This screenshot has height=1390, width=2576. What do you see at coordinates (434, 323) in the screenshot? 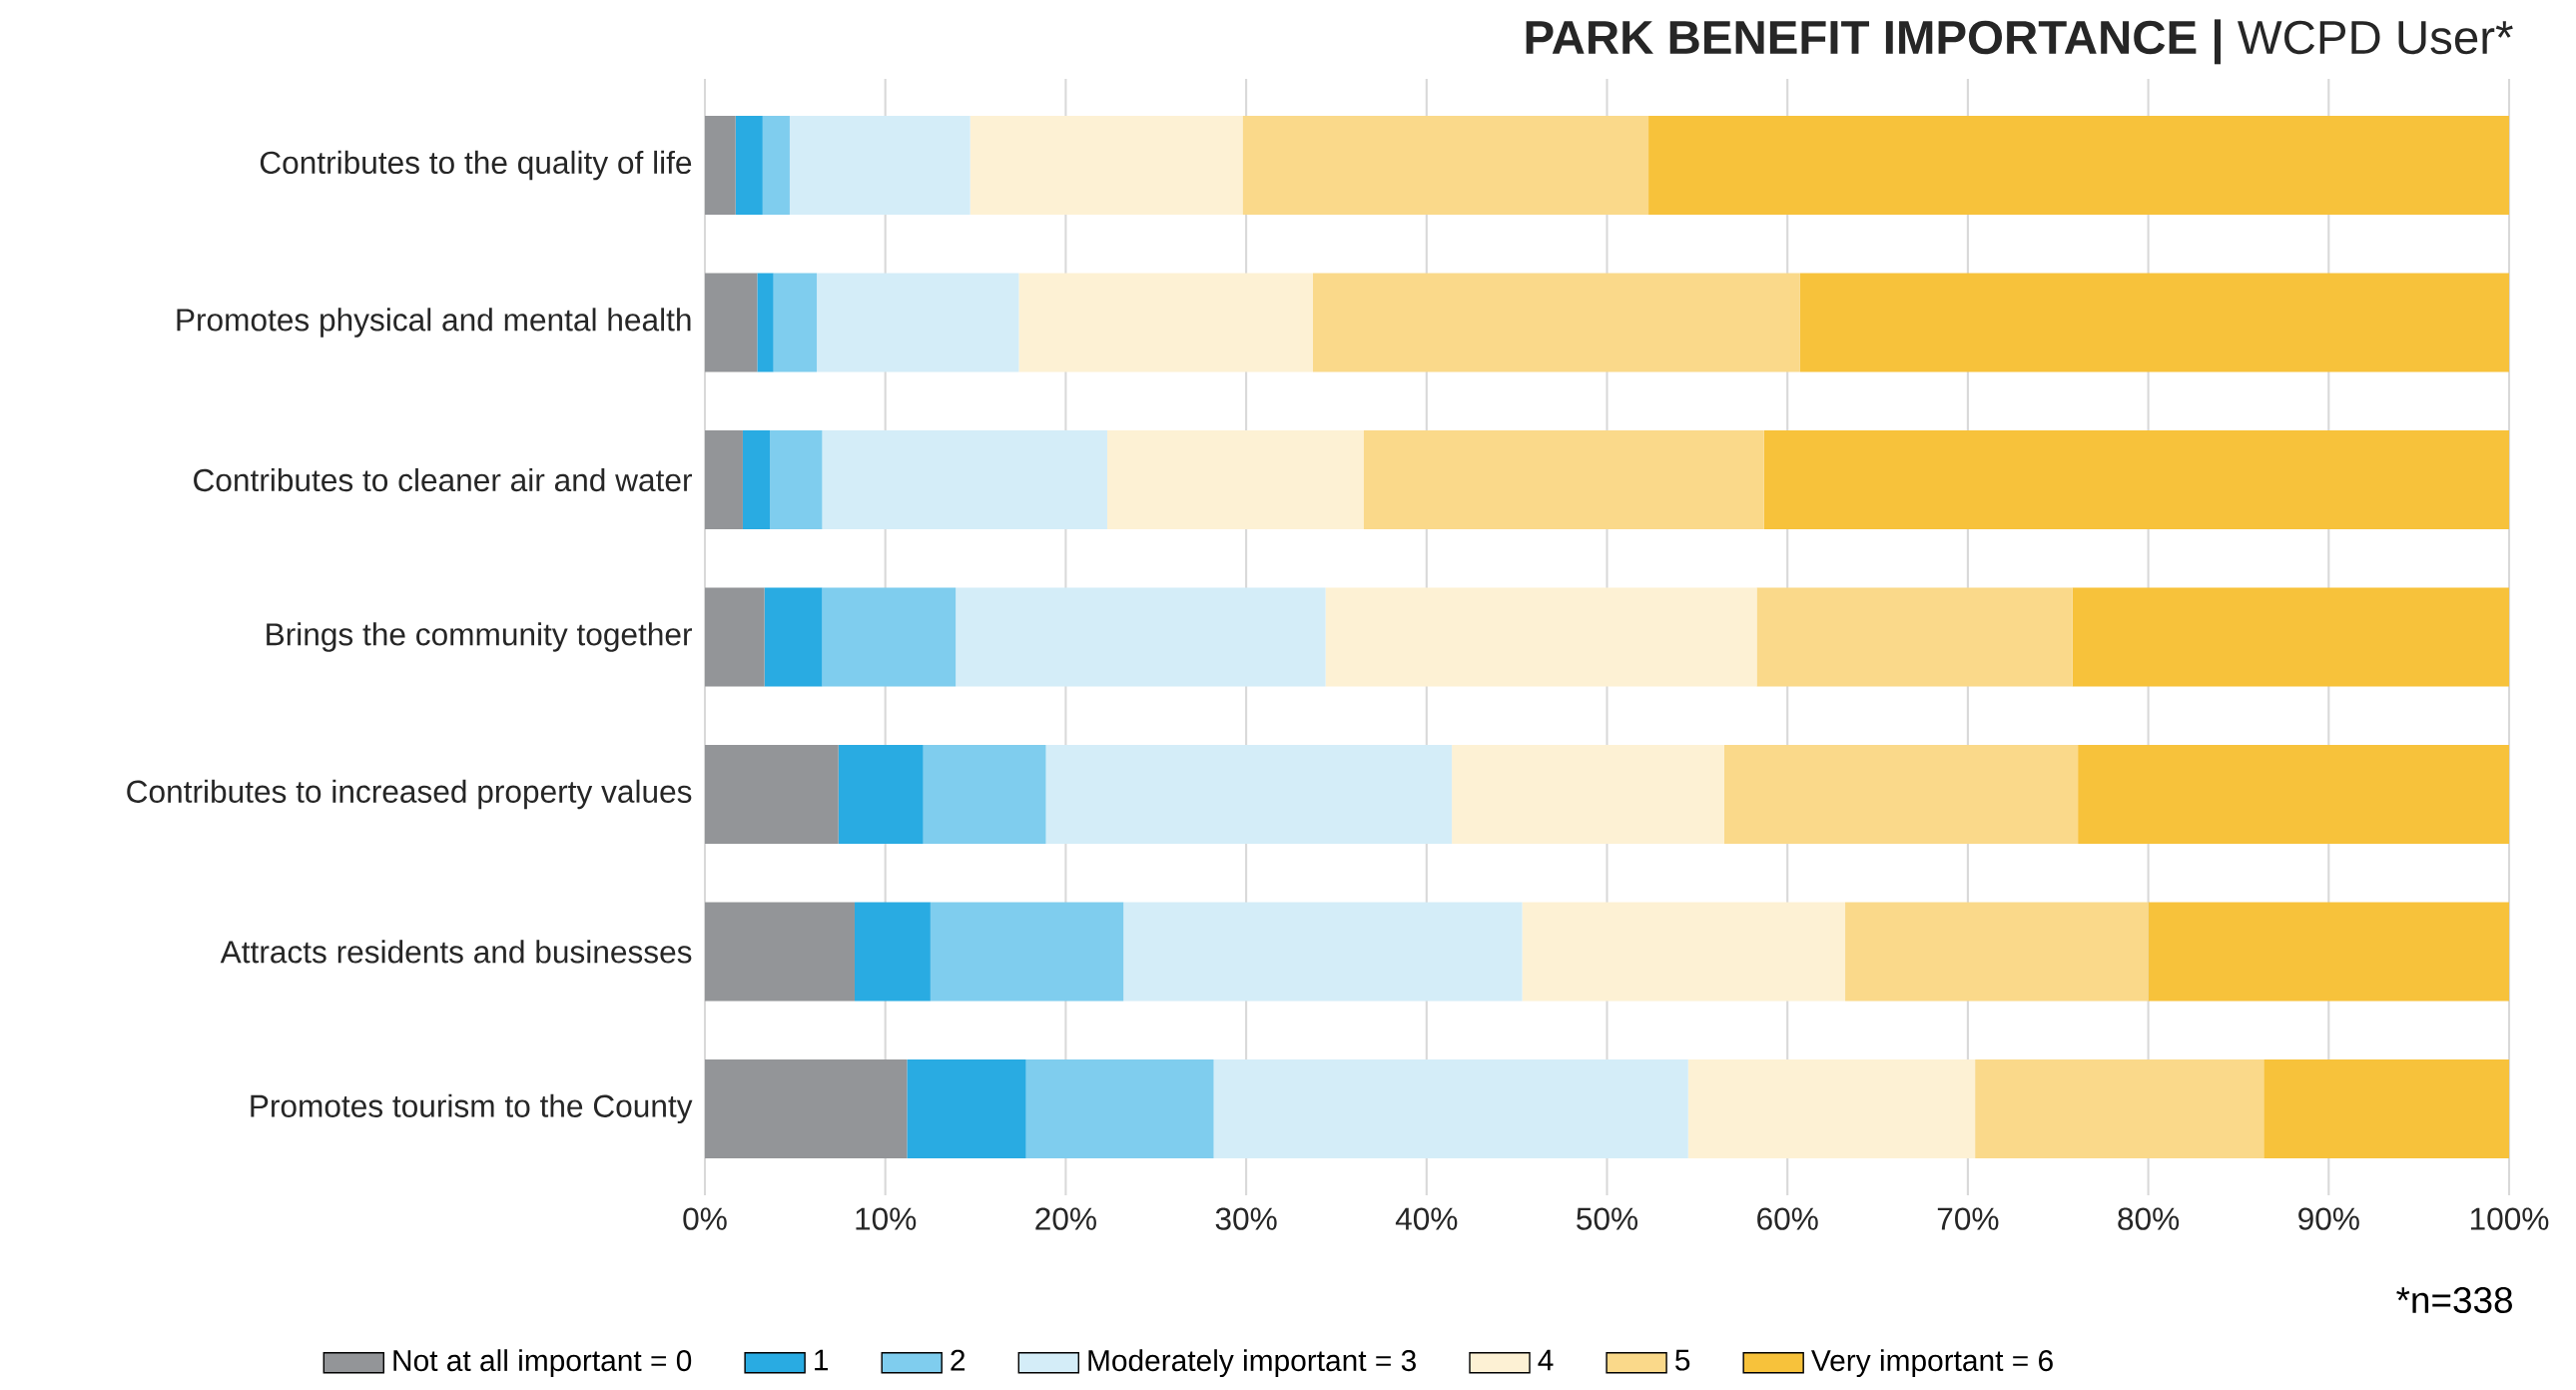
I see `y-tick-label: Promotes physical and mental health` at bounding box center [434, 323].